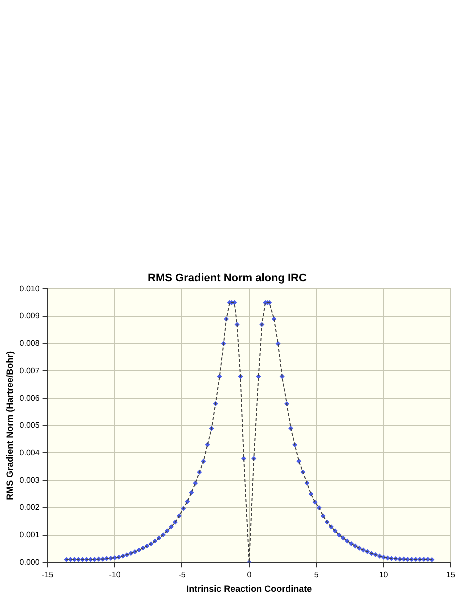 This screenshot has height=600, width=459. Describe the element at coordinates (451, 575) in the screenshot. I see `x-tick-label: 15` at that location.